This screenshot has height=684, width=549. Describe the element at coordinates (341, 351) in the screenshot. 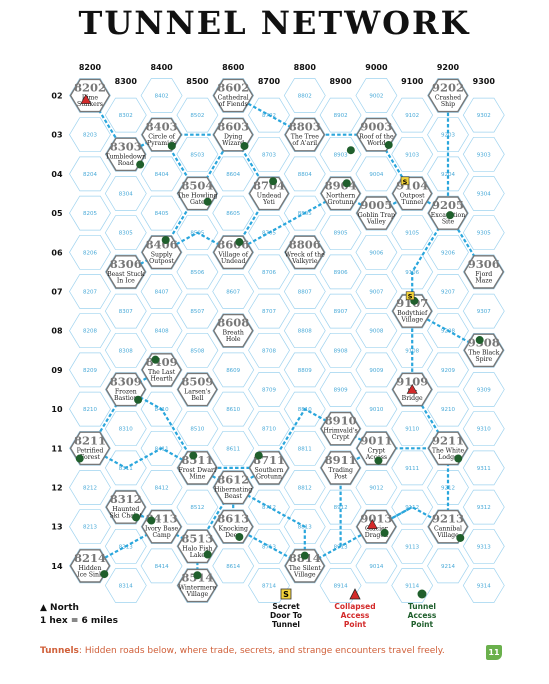

I see `hex-number: 8908` at that location.